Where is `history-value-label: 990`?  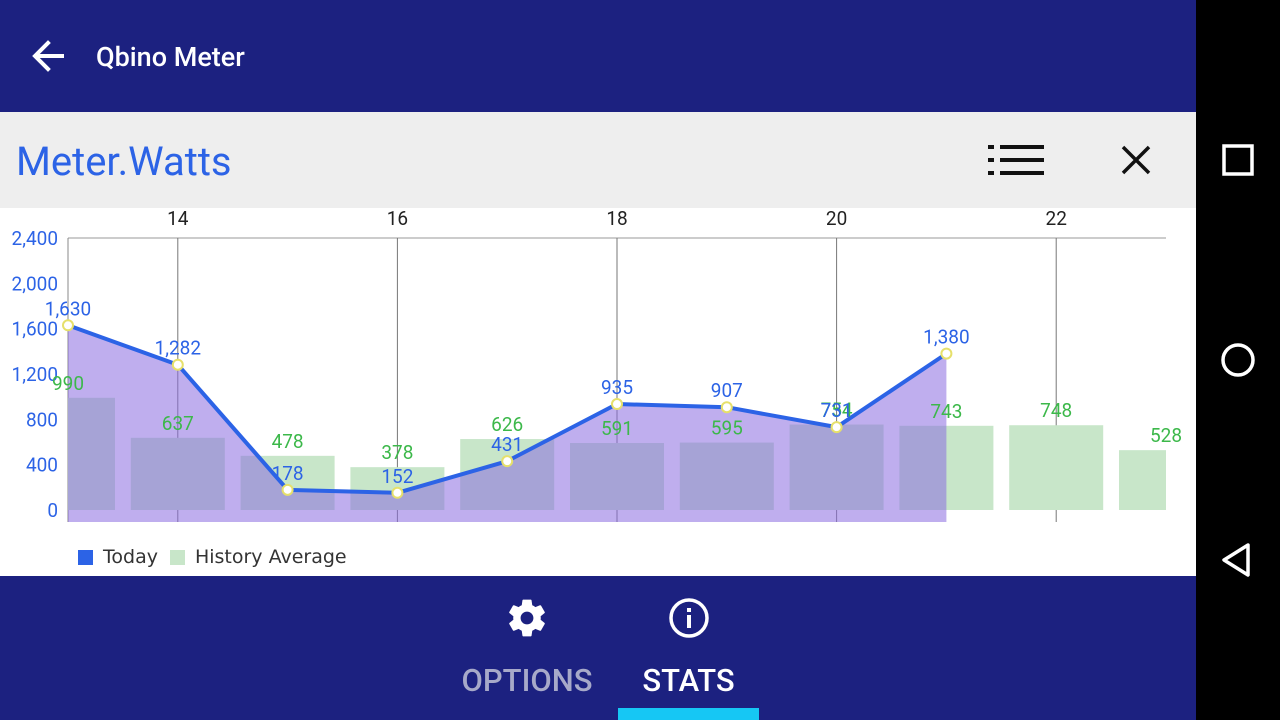
history-value-label: 990 is located at coordinates (68, 383).